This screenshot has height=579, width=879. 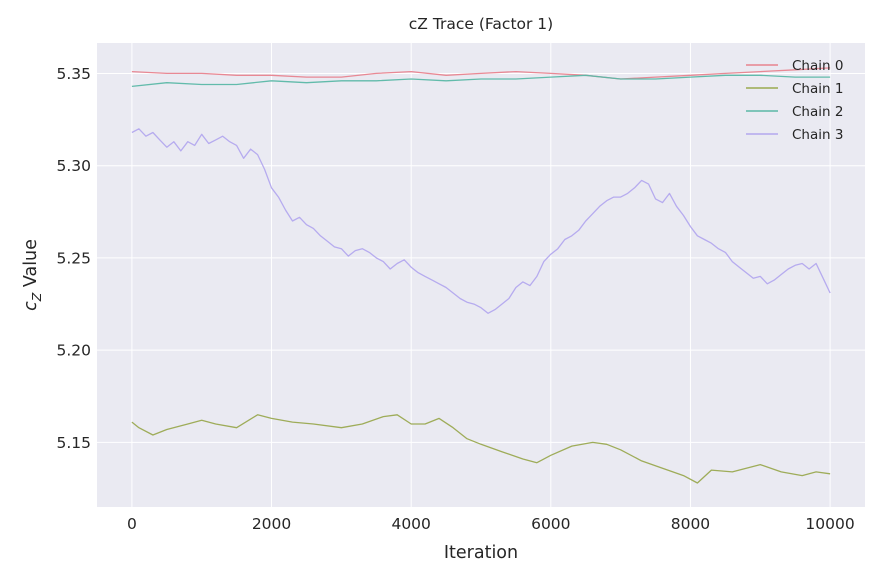 What do you see at coordinates (817, 112) in the screenshot?
I see `legend-label-chain-2: Chain 2` at bounding box center [817, 112].